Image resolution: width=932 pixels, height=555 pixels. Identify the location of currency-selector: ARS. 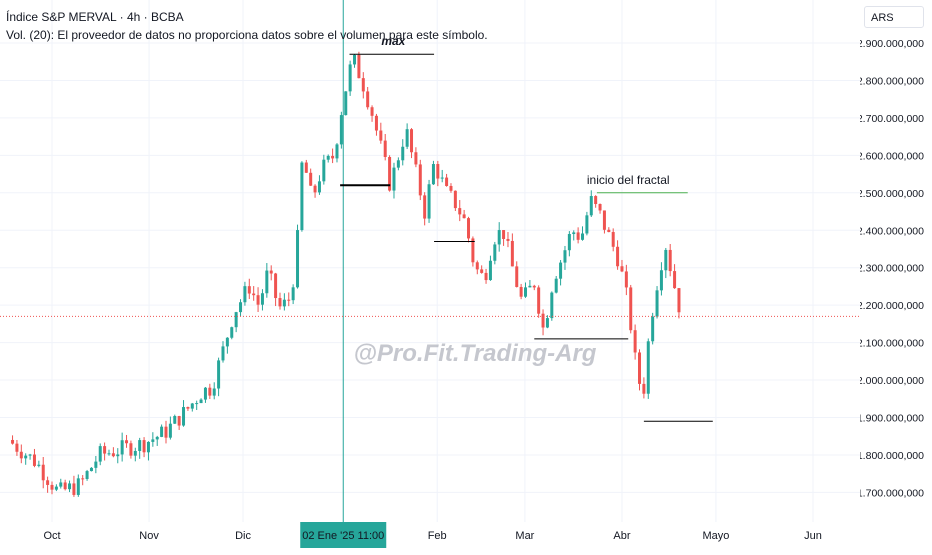
(894, 17).